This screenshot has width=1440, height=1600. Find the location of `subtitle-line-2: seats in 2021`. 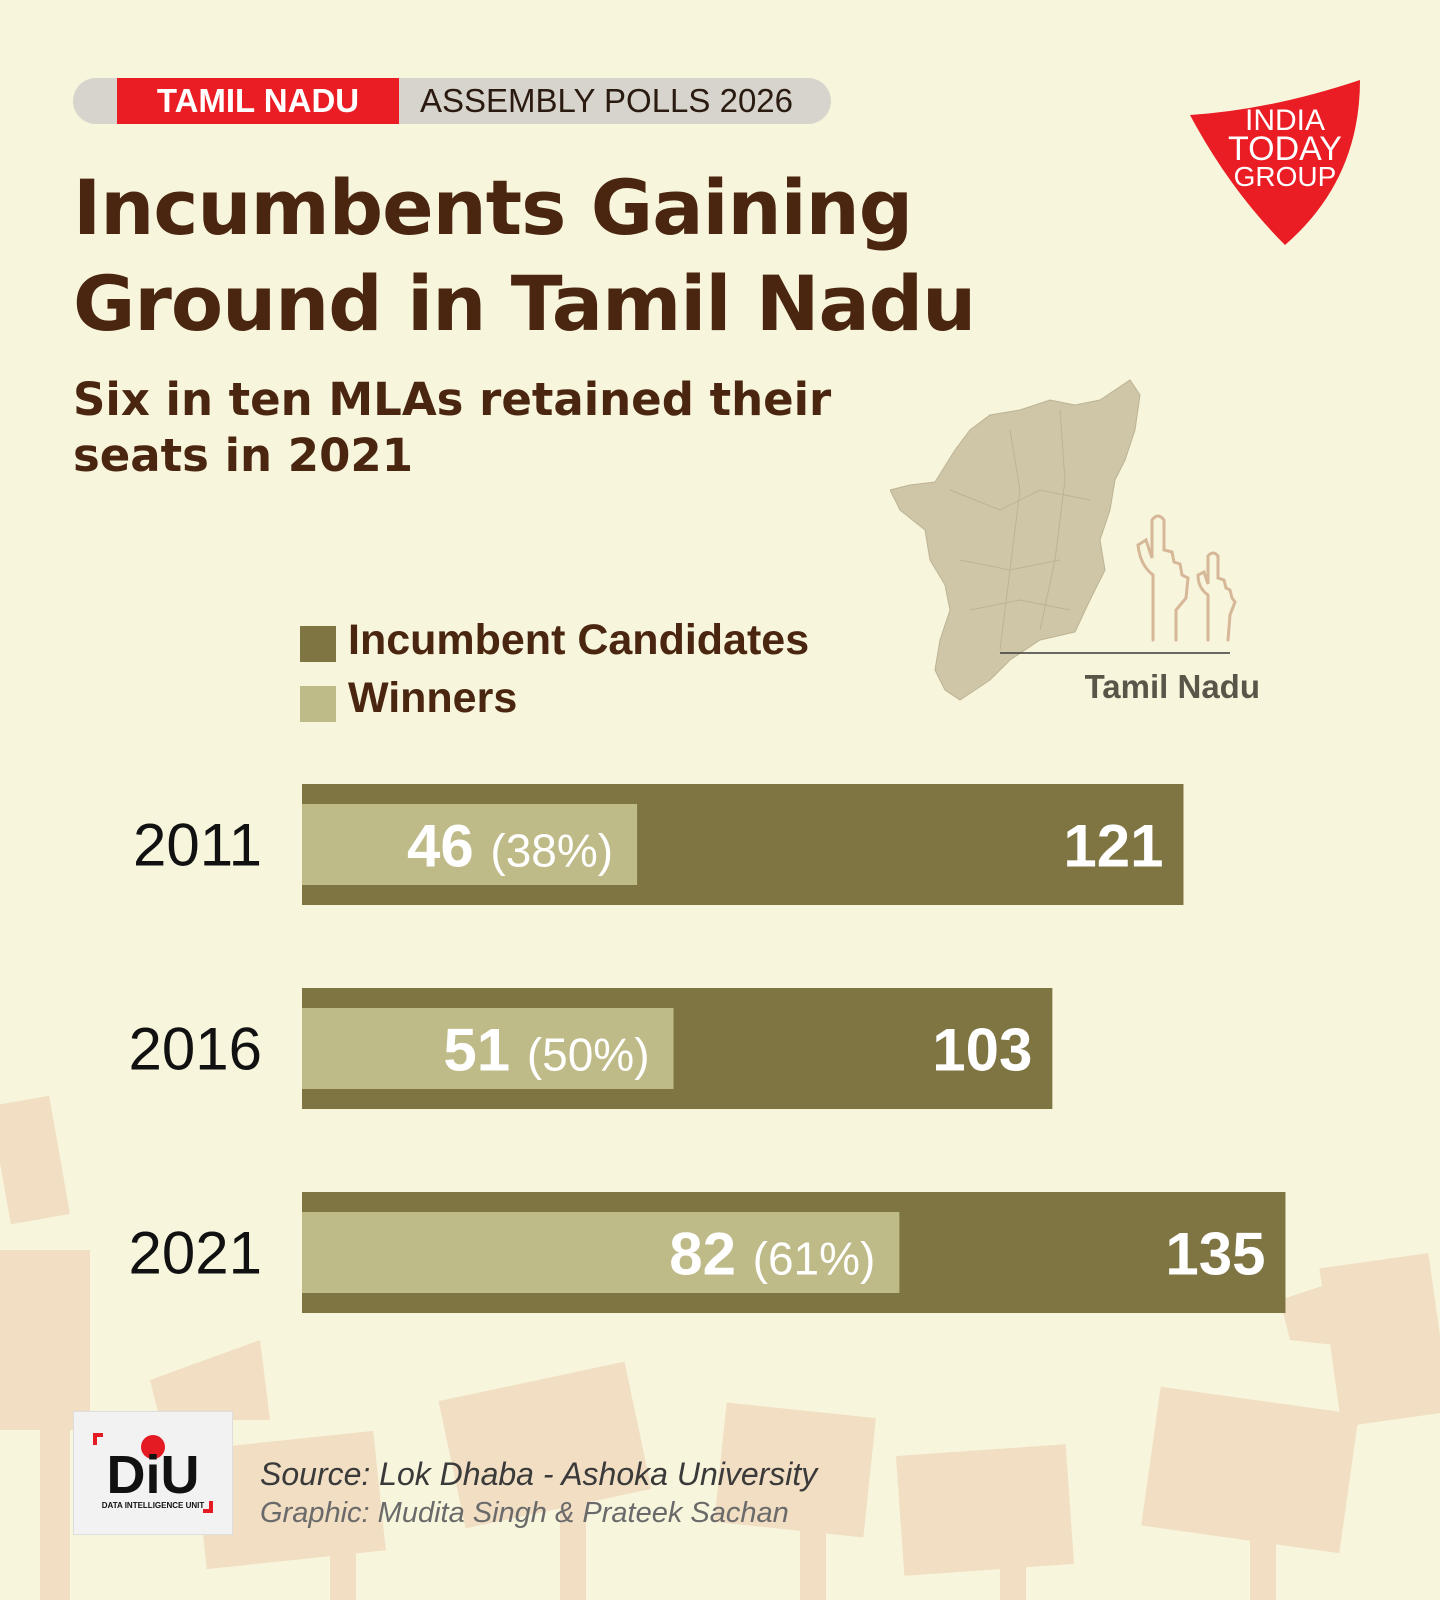

subtitle-line-2: seats in 2021 is located at coordinates (243, 455).